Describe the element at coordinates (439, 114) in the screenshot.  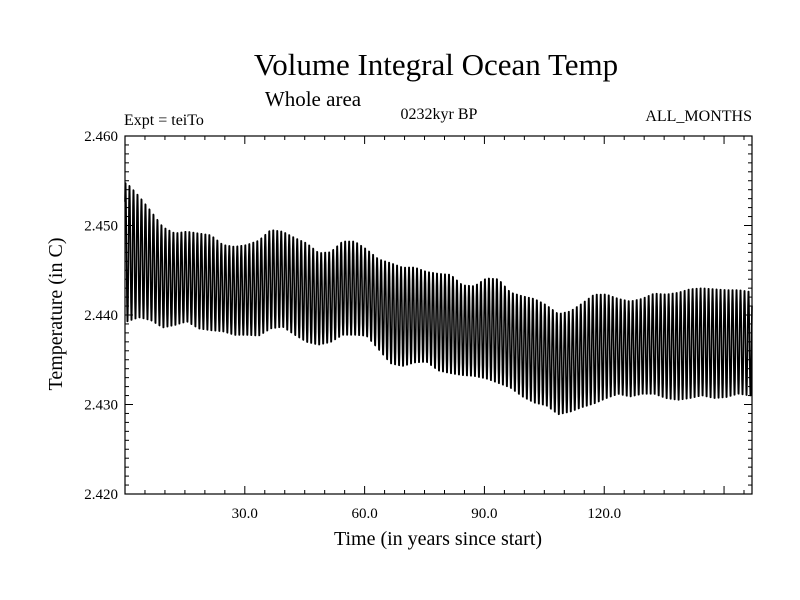
I see `period-label: 0232kyr BP` at that location.